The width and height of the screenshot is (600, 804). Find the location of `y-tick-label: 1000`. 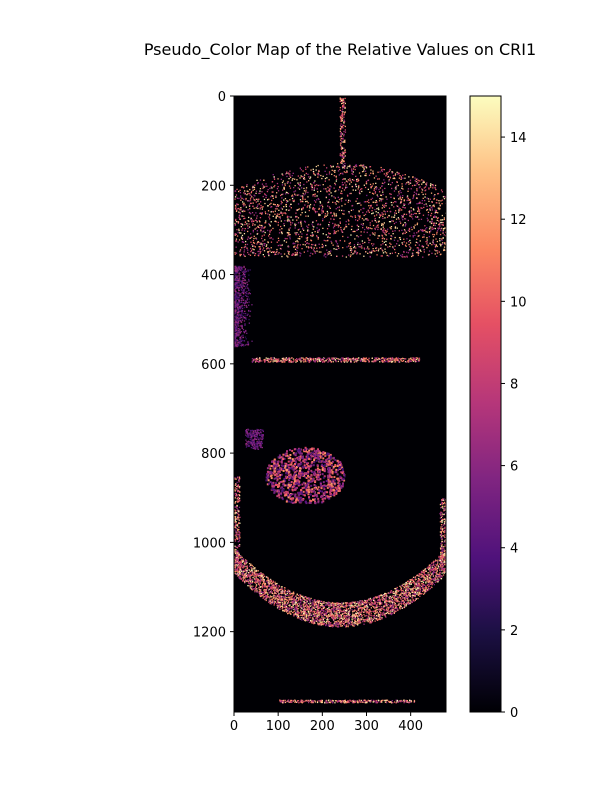

y-tick-label: 1000 is located at coordinates (209, 543).